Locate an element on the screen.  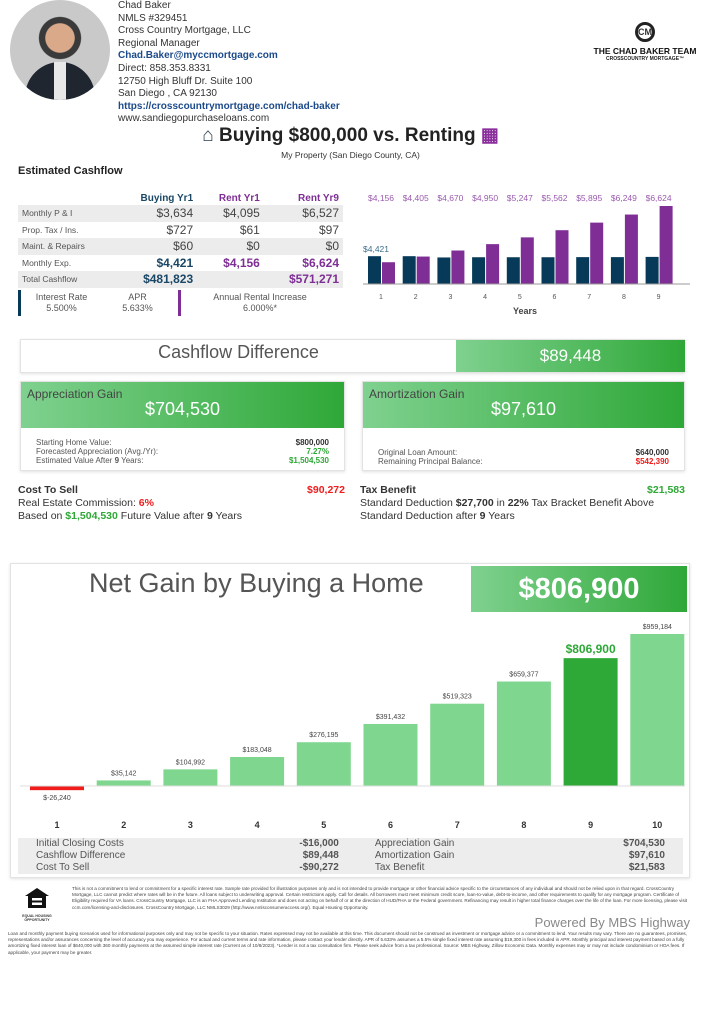
bar-value-label: $391,432 is located at coordinates (390, 717).